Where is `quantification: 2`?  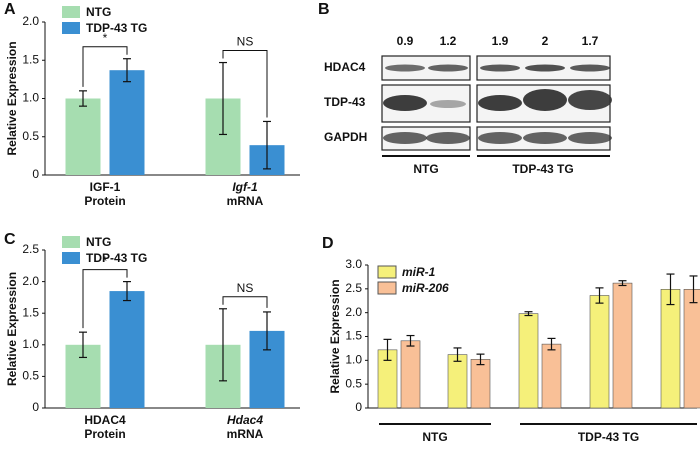
quantification: 2 is located at coordinates (545, 41).